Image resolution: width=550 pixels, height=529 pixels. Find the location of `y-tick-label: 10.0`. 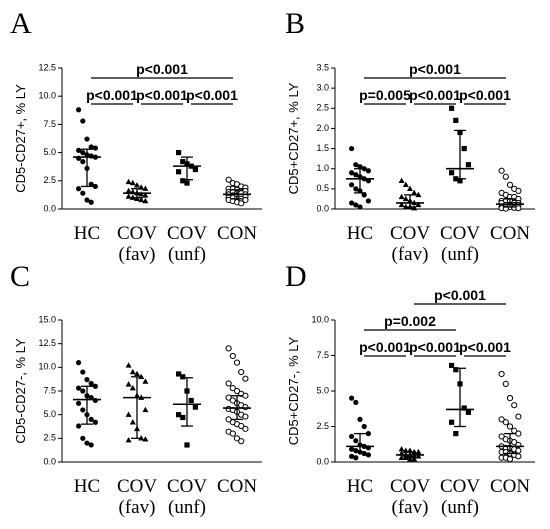

y-tick-label: 10.0 is located at coordinates (47, 367).